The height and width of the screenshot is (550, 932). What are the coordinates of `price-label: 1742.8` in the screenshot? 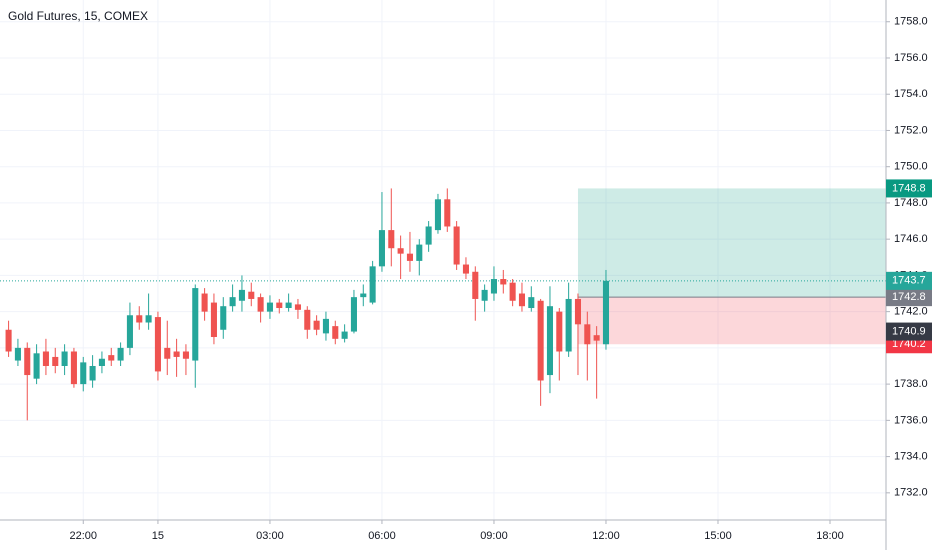 It's located at (909, 297).